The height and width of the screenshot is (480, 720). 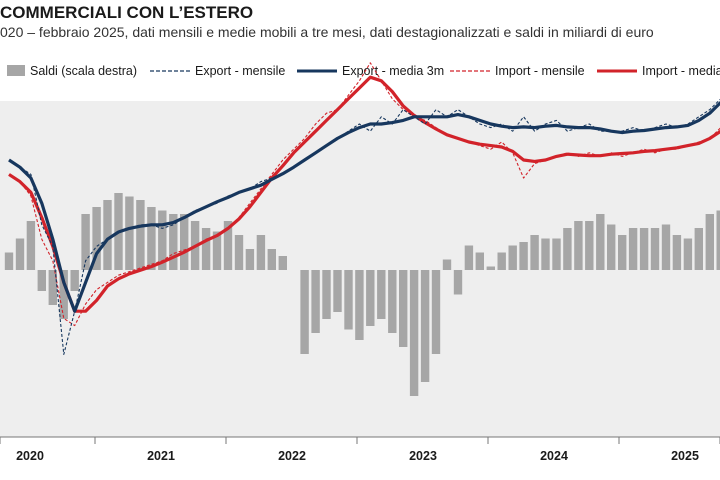 What do you see at coordinates (554, 456) in the screenshot?
I see `x-tick-label: 2024` at bounding box center [554, 456].